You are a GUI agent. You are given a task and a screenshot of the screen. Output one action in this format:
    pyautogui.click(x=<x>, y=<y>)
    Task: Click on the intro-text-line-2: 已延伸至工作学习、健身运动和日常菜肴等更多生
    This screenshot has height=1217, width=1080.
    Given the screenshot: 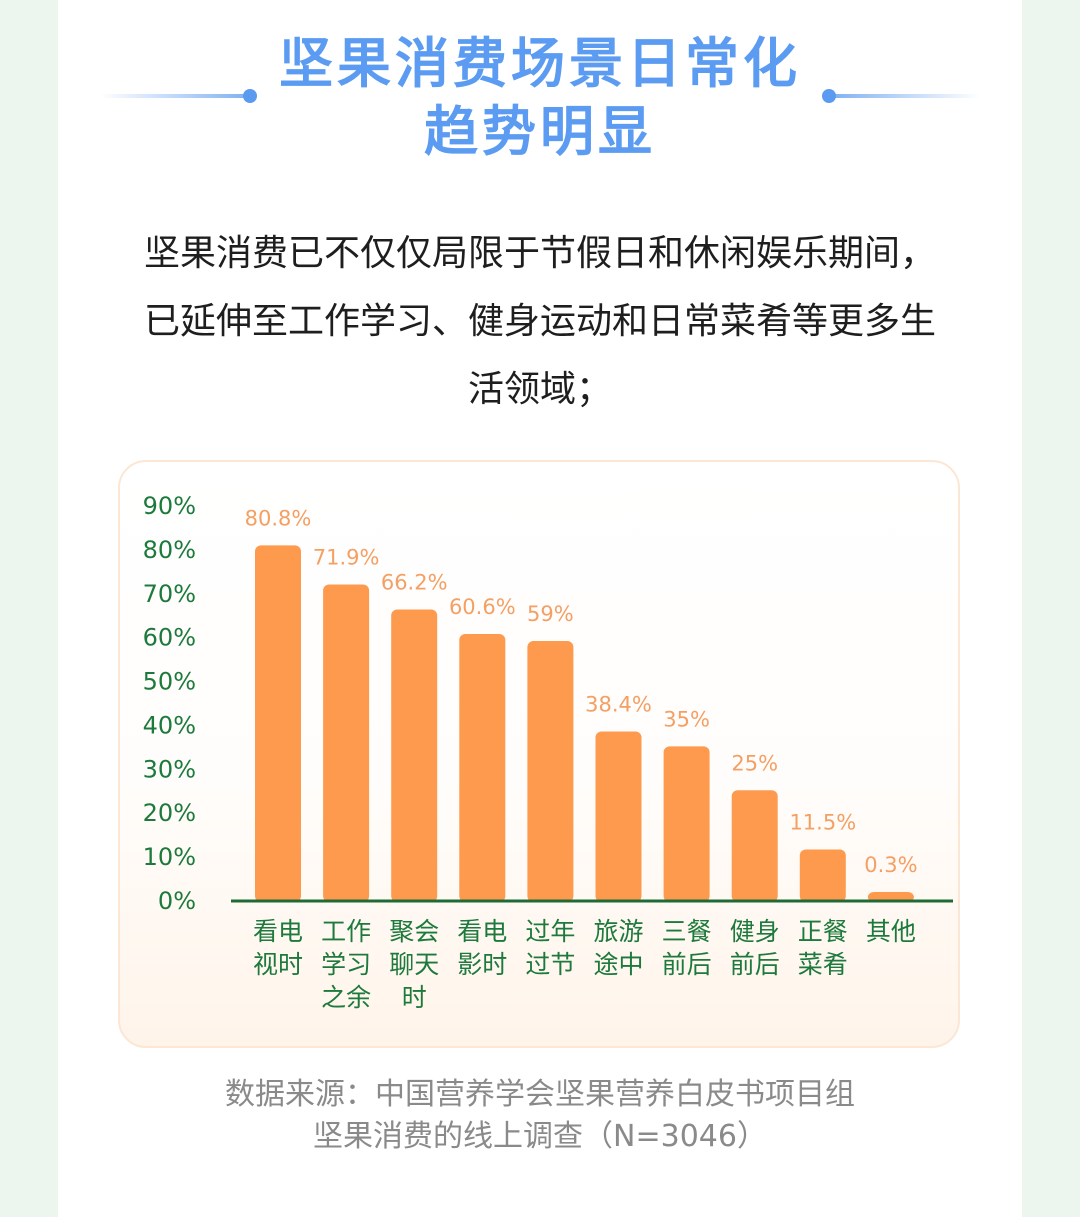 What is the action you would take?
    pyautogui.click(x=539, y=321)
    